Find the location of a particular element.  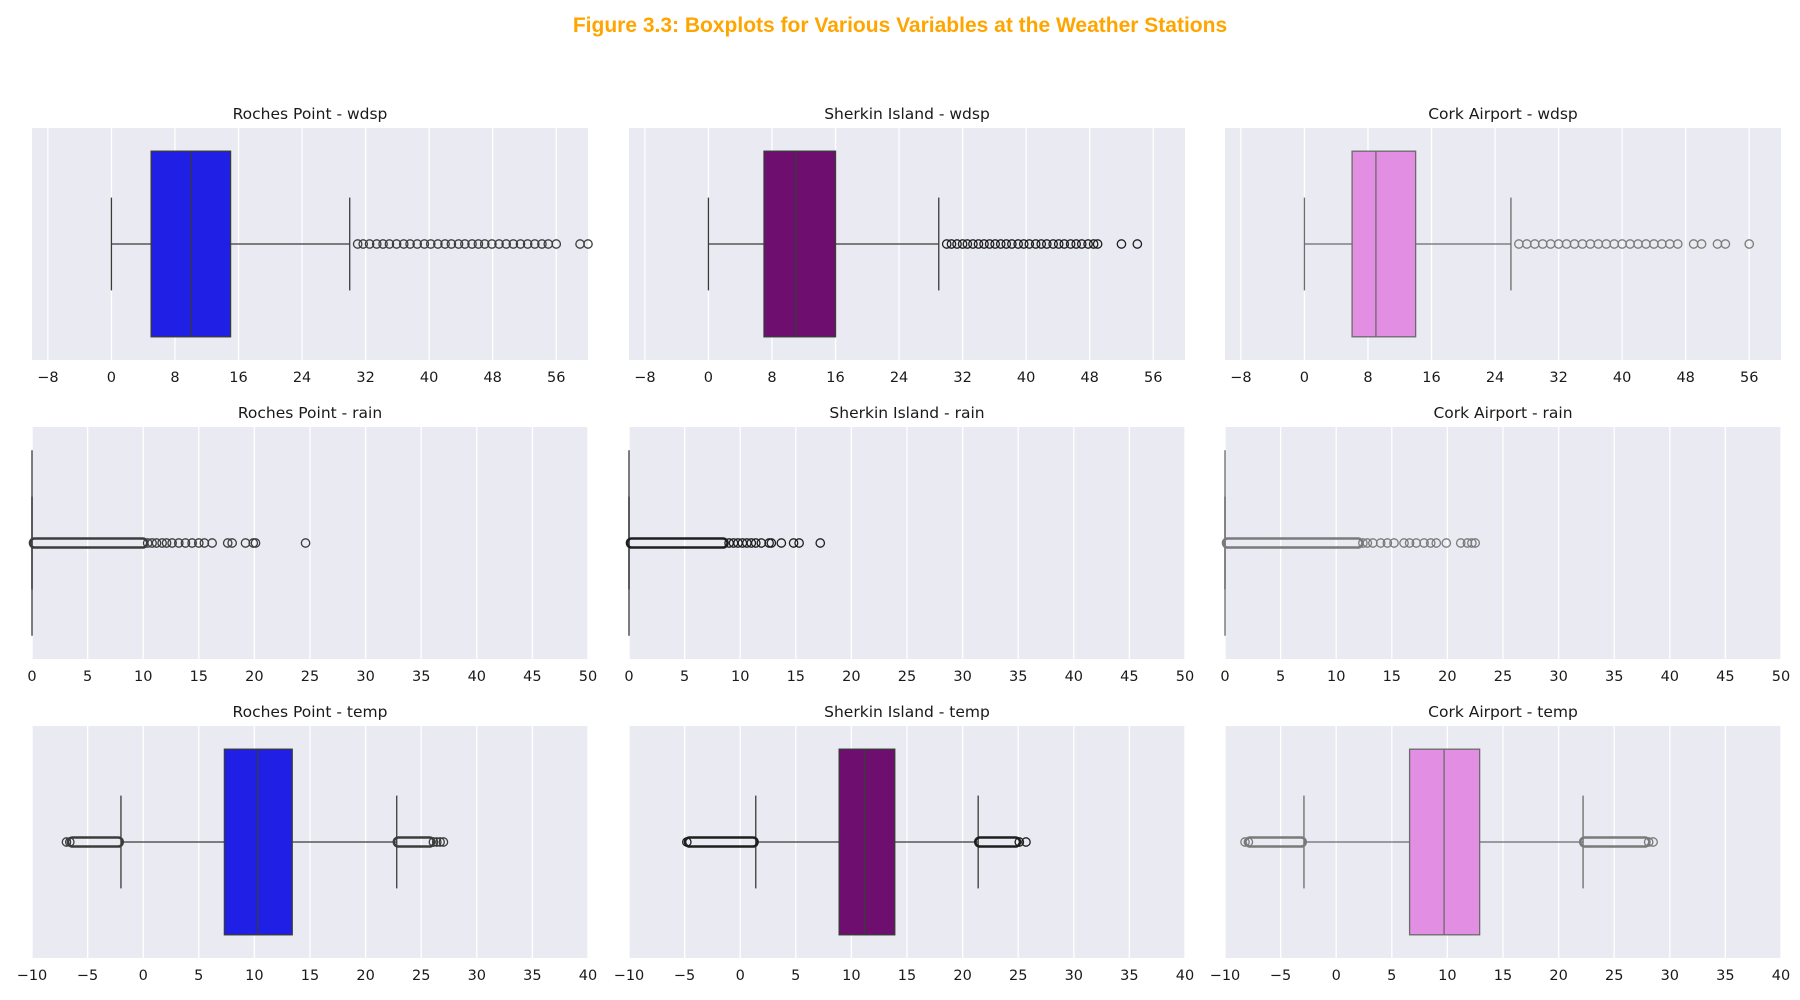

boxplot-panel: −8 0 8 16 24 32 40 48 56 Cork Airport - wdsp is located at coordinates (1503, 245).